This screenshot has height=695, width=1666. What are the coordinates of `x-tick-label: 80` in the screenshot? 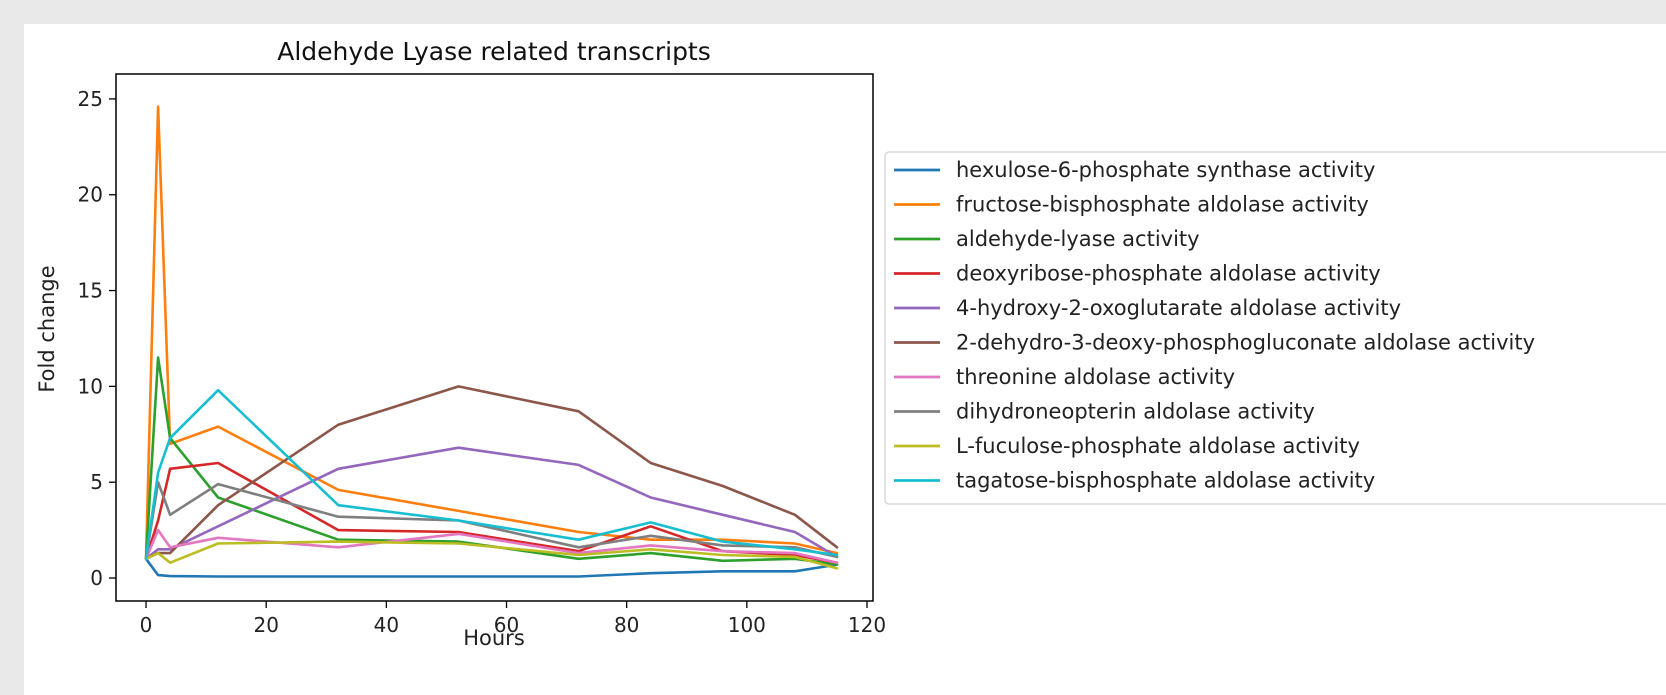 It's located at (626, 625).